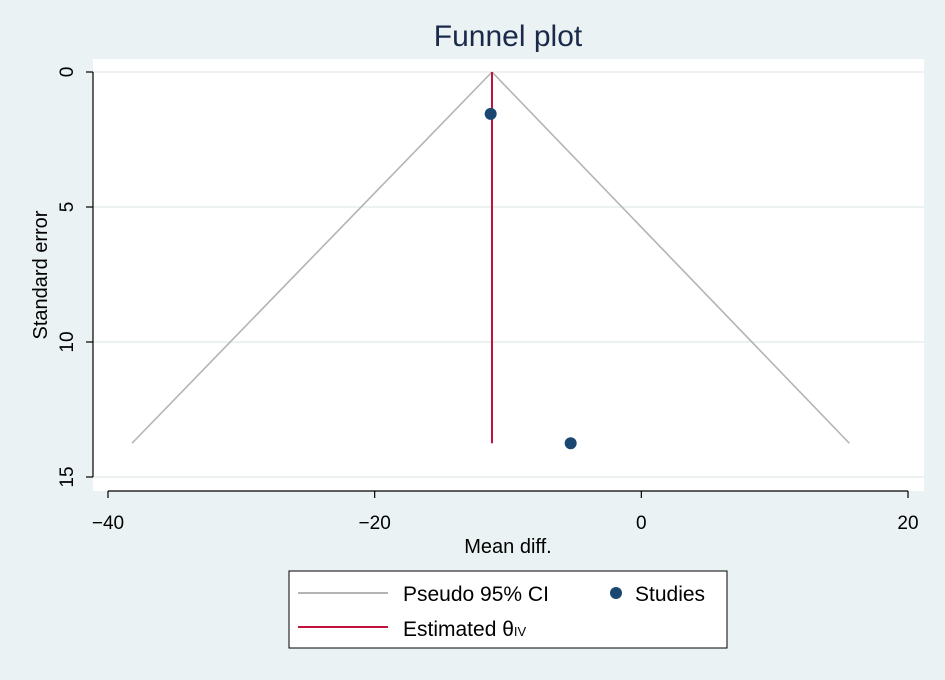  What do you see at coordinates (41, 274) in the screenshot?
I see `y-axis-label: Standard error` at bounding box center [41, 274].